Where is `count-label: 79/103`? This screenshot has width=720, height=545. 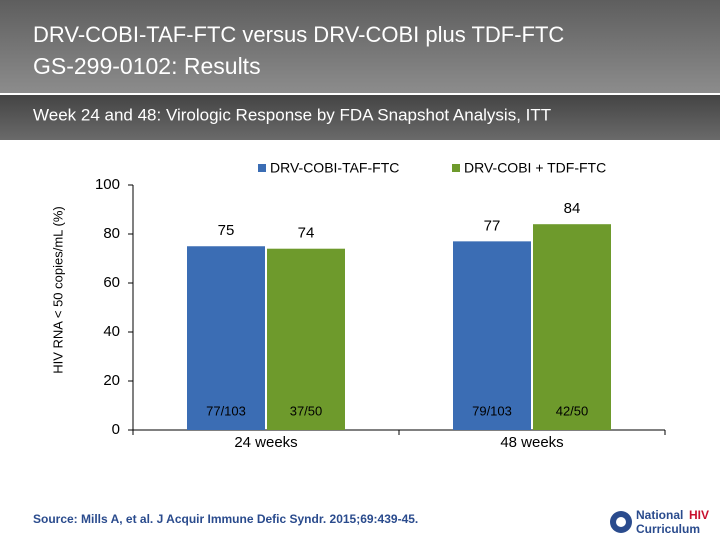 count-label: 79/103 is located at coordinates (492, 410).